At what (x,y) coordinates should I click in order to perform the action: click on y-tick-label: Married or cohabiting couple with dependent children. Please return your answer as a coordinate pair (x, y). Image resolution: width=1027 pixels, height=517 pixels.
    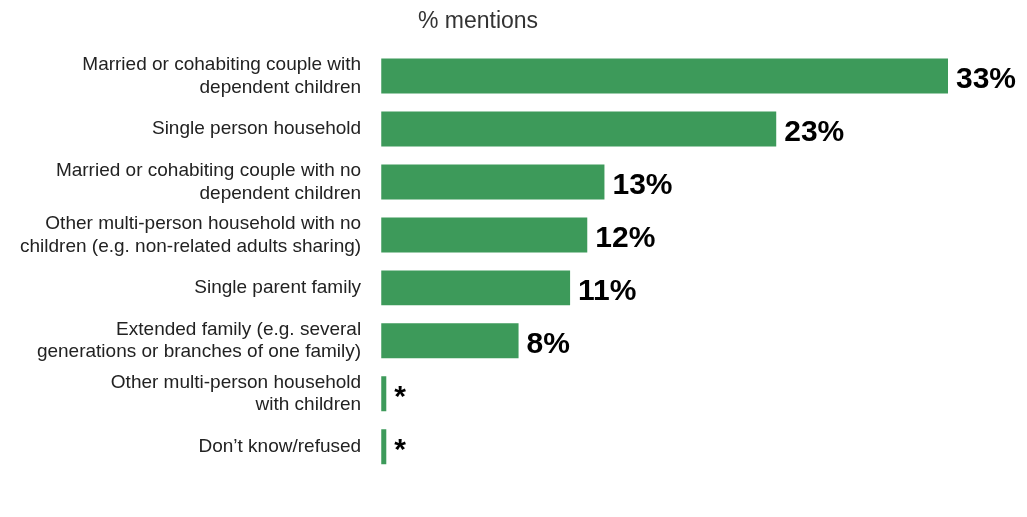
    Looking at the image, I should click on (222, 74).